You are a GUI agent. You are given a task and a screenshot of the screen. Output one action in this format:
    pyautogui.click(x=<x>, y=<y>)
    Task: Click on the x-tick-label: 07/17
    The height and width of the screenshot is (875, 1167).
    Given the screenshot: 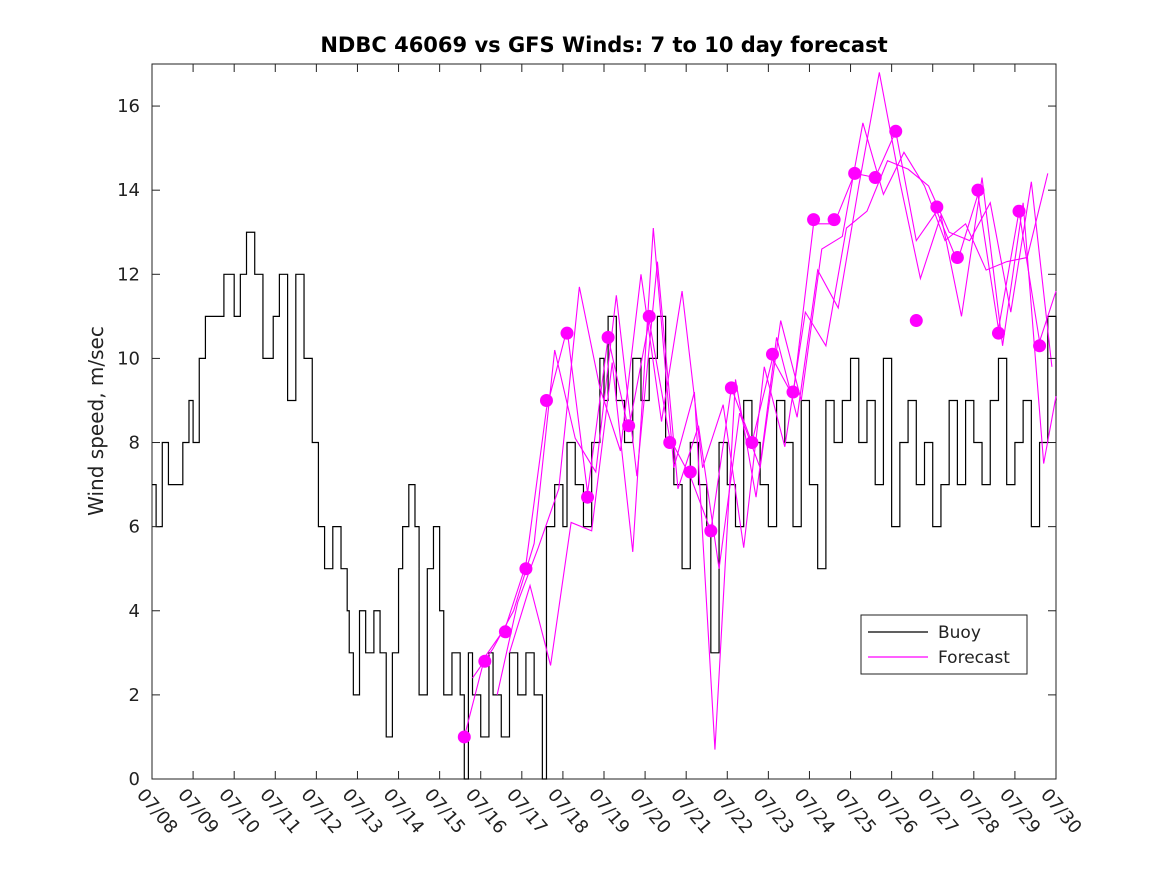 What is the action you would take?
    pyautogui.click(x=526, y=811)
    